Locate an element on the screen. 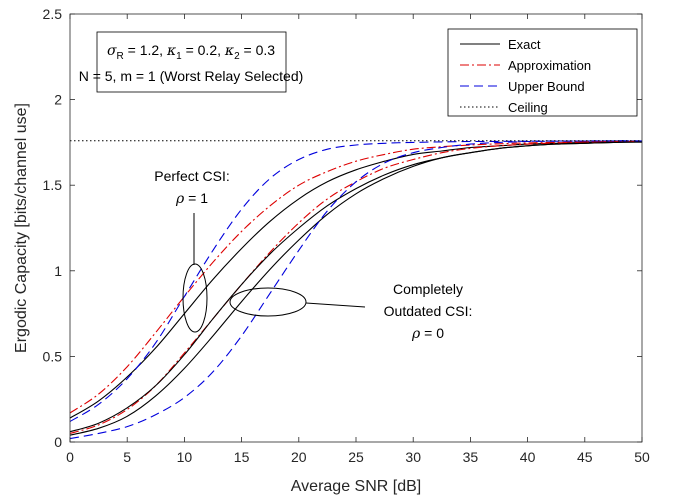 The width and height of the screenshot is (676, 500). x-tick-label-10: 10 is located at coordinates (185, 457).